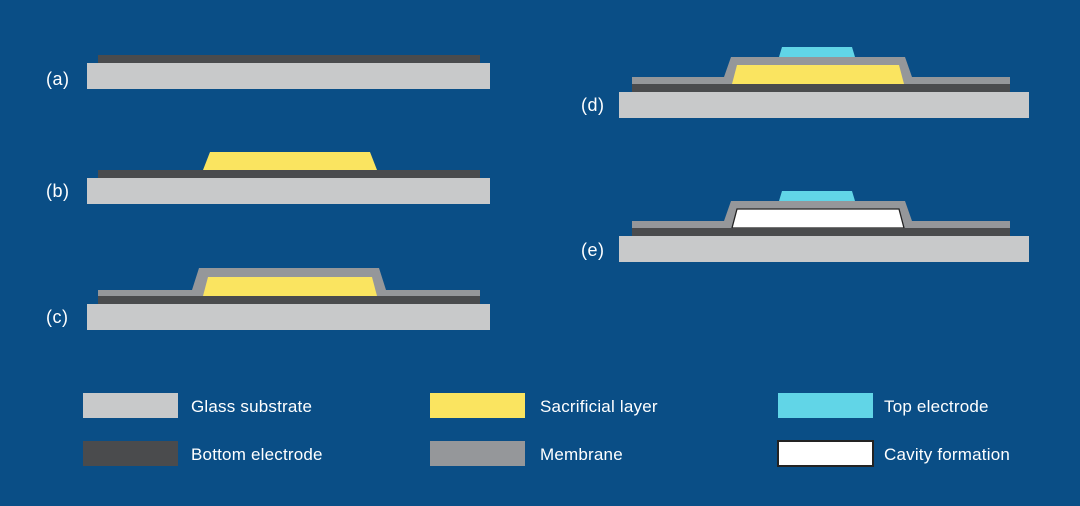  I want to click on legend-label-sacrificial-layer: Sacrificial layer, so click(599, 406).